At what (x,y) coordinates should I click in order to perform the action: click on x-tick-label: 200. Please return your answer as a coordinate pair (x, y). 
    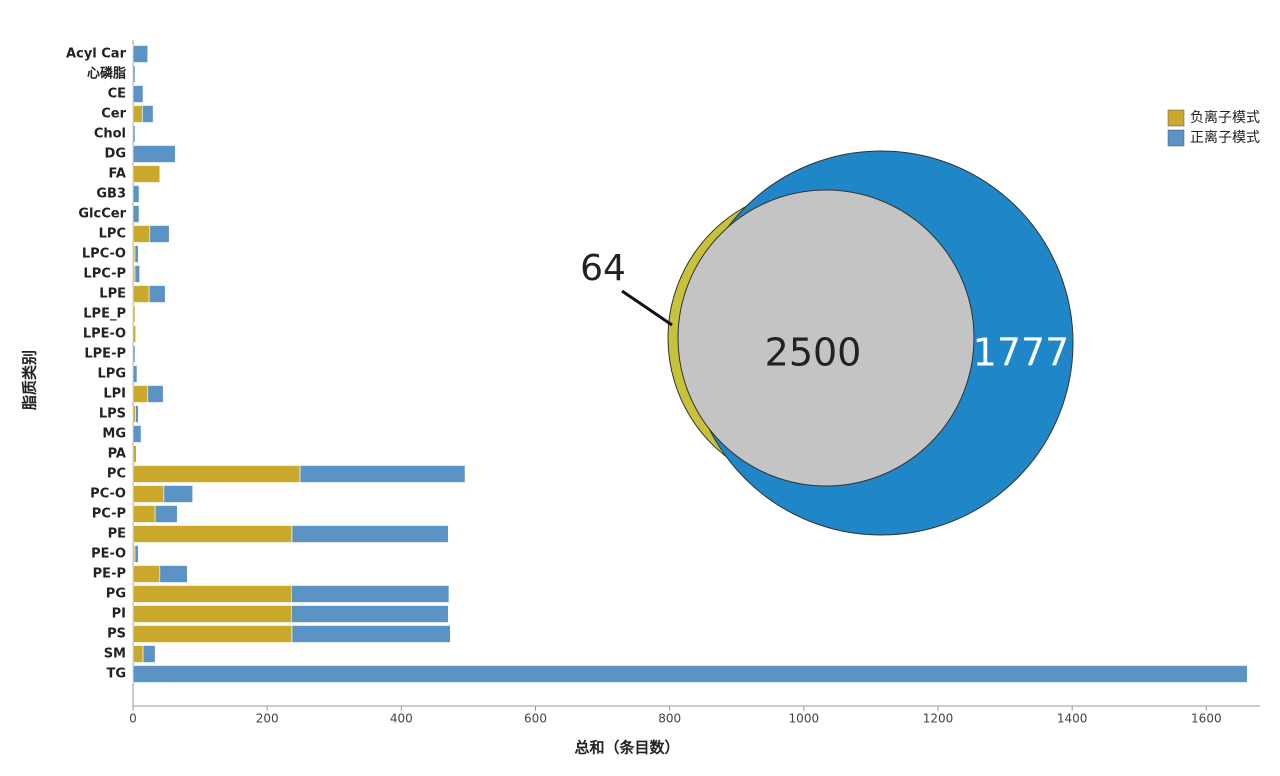
    Looking at the image, I should click on (267, 719).